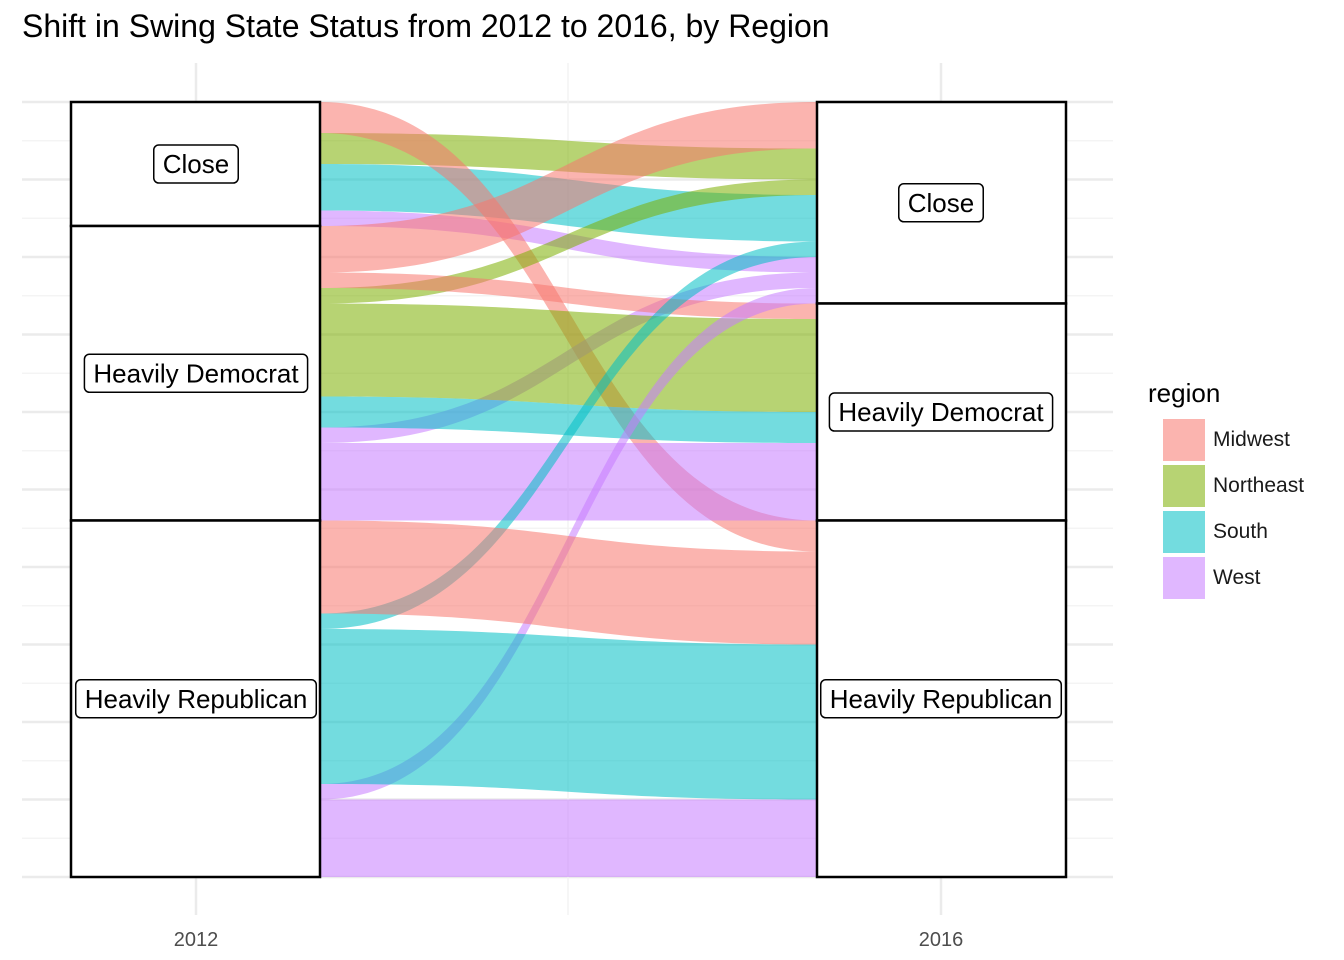 This screenshot has width=1344, height=960. I want to click on legend-item-midwest: Midwest, so click(1226, 440).